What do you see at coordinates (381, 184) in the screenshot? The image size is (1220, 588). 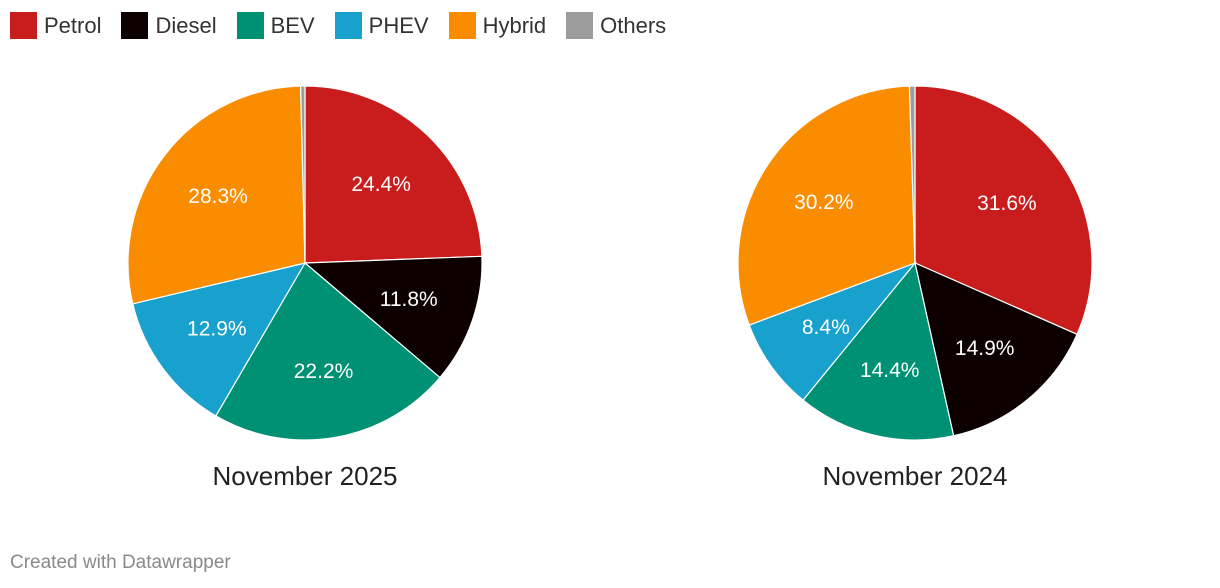 I see `data-label-petrol: 24.4%` at bounding box center [381, 184].